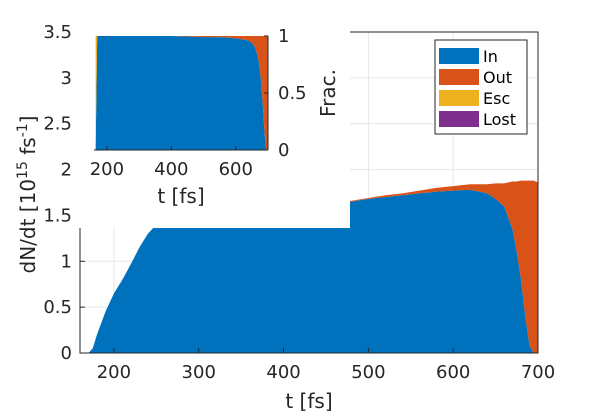 The width and height of the screenshot is (594, 414). I want to click on legend-label-out: Out, so click(497, 77).